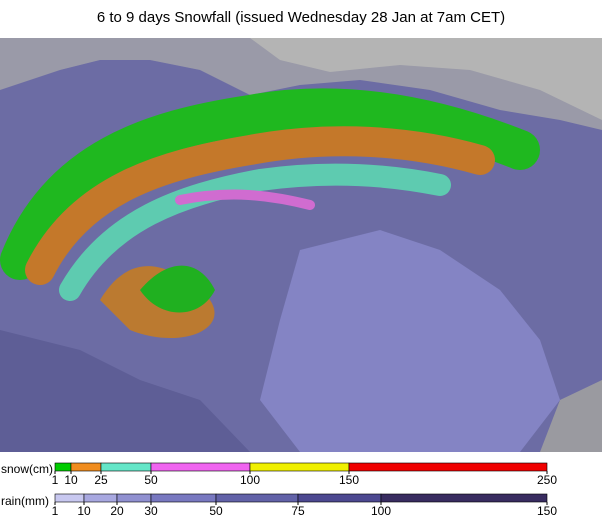  What do you see at coordinates (101, 480) in the screenshot?
I see `tick-label: 25` at bounding box center [101, 480].